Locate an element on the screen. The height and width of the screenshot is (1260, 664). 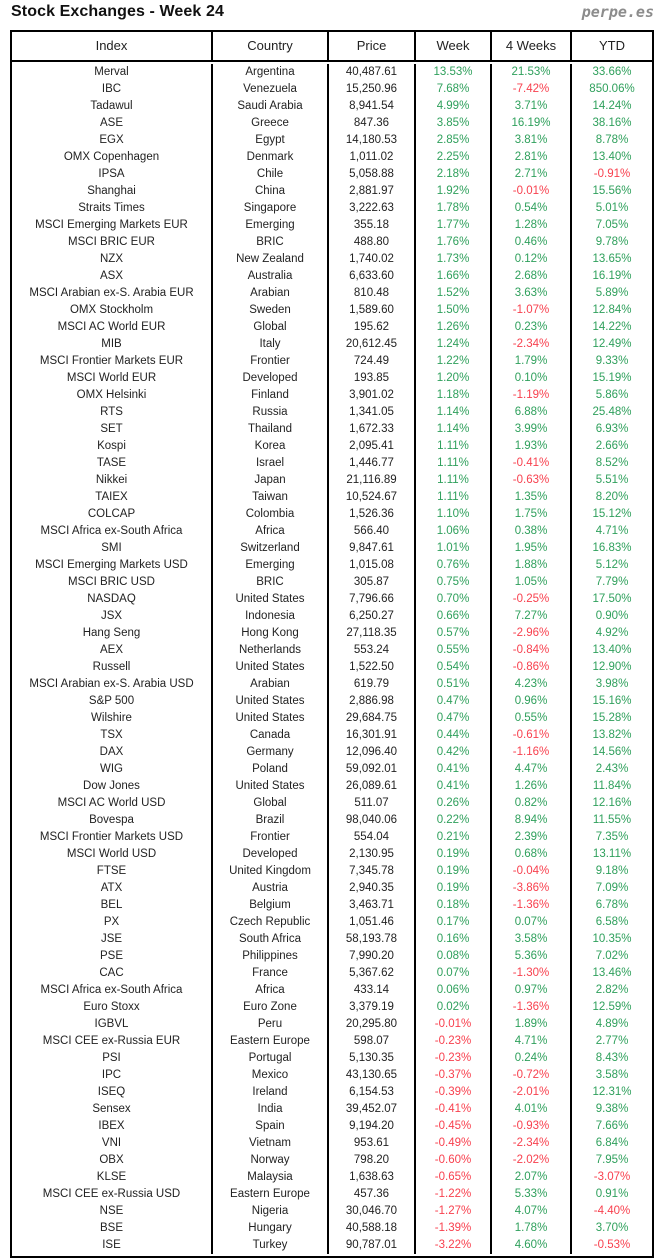
ytd-cell: 9.18% is located at coordinates (612, 871).